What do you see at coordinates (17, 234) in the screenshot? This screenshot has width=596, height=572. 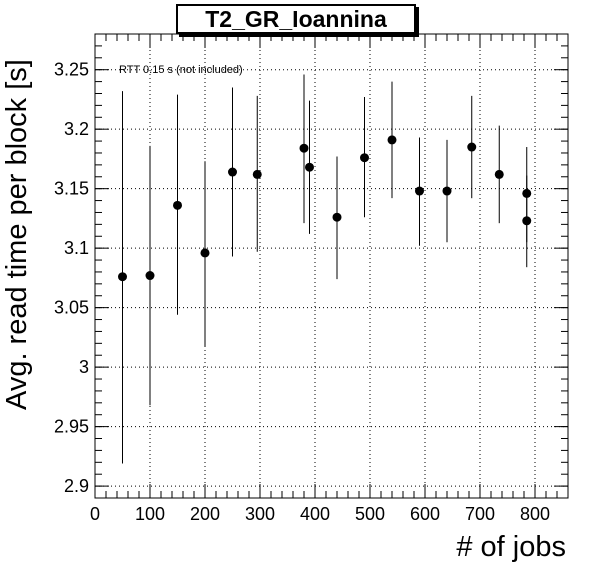 I see `y-axis-title: Avg. read time per block [s]` at bounding box center [17, 234].